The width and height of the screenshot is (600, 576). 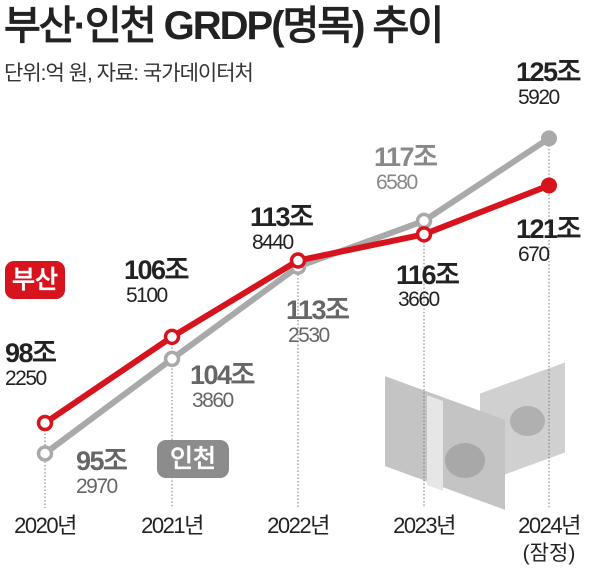 I want to click on chart-title: 부산·인천 GRDP(명목) 추이, so click(x=224, y=26).